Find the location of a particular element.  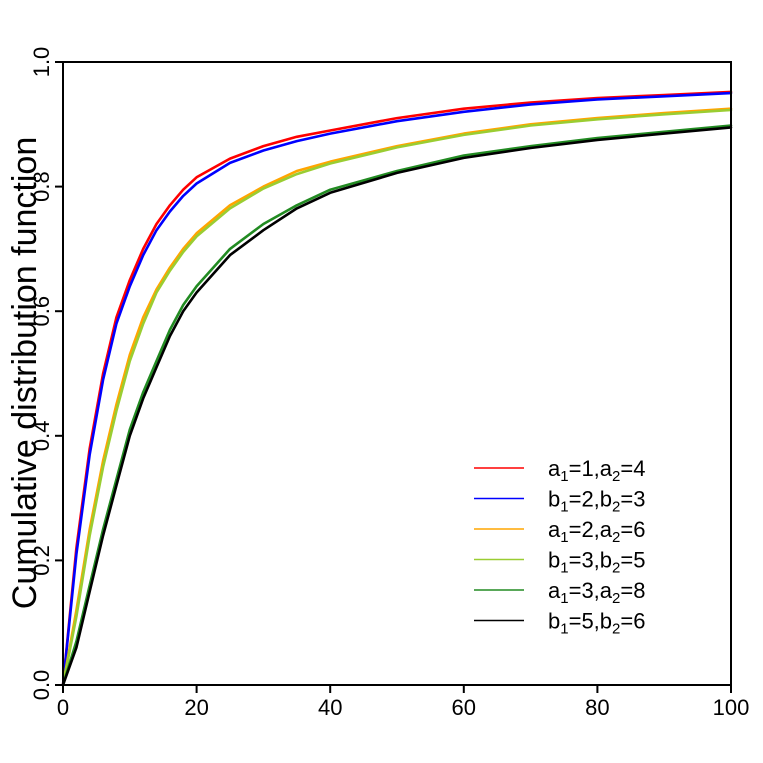

x-tick-label: 20 is located at coordinates (196, 707).